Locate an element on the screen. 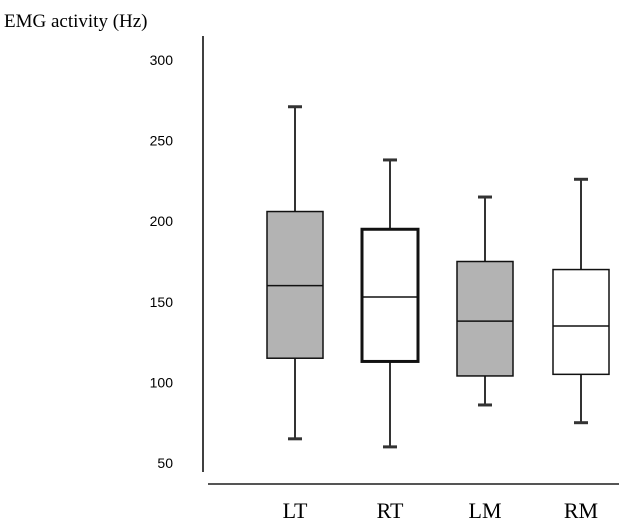 The width and height of the screenshot is (619, 527). y-tick-labels: 50 100 150 200 250 300 is located at coordinates (162, 261).